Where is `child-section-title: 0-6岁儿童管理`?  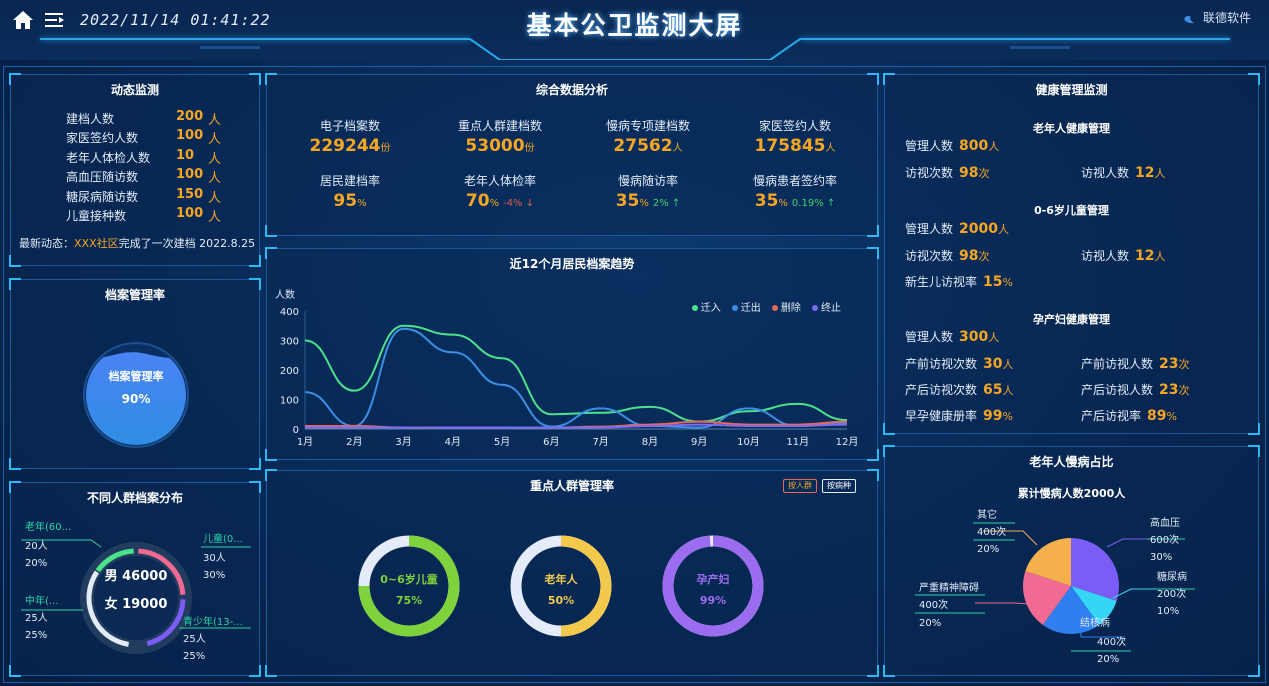 child-section-title: 0-6岁儿童管理 is located at coordinates (1071, 210).